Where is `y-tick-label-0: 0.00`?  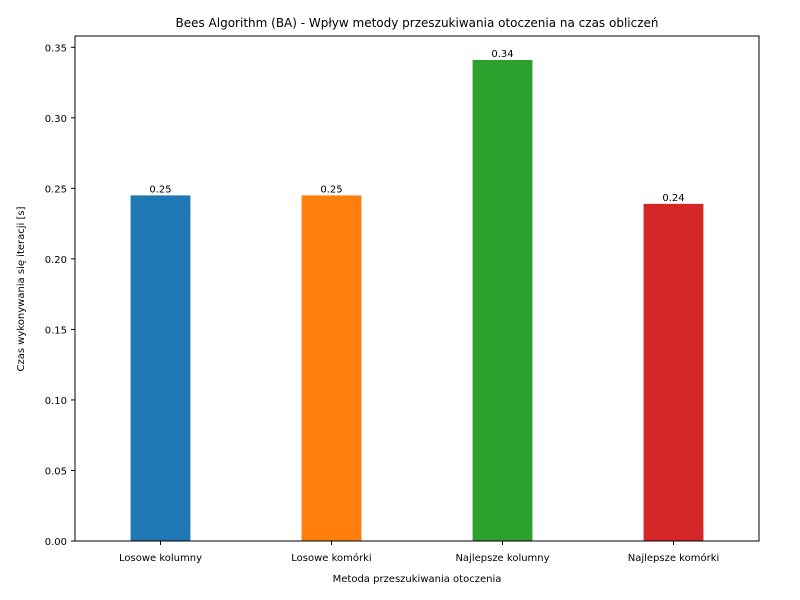
y-tick-label-0: 0.00 is located at coordinates (56, 542).